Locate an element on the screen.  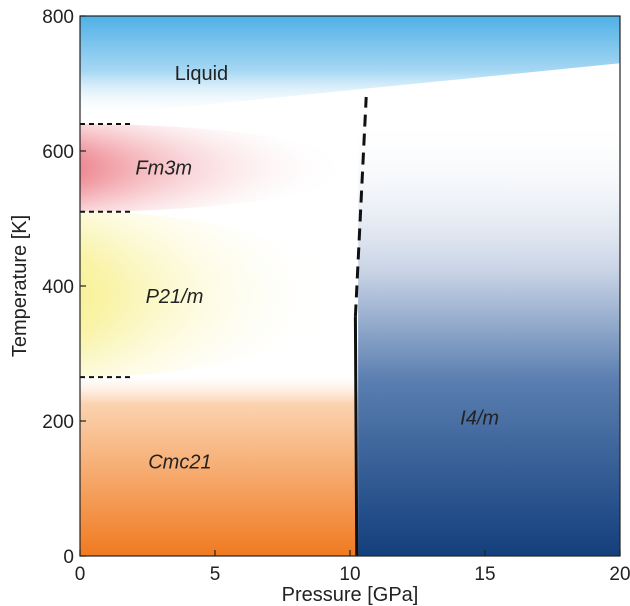
y-tick-label: 400 is located at coordinates (58, 287).